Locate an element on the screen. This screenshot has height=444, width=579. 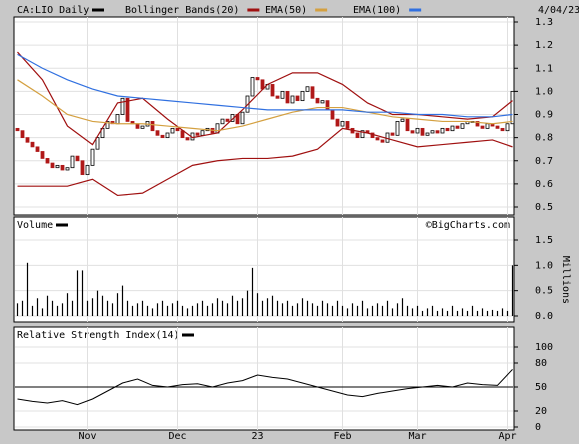
rsi-title: Relative Strength Index(14) is located at coordinates (98, 335).